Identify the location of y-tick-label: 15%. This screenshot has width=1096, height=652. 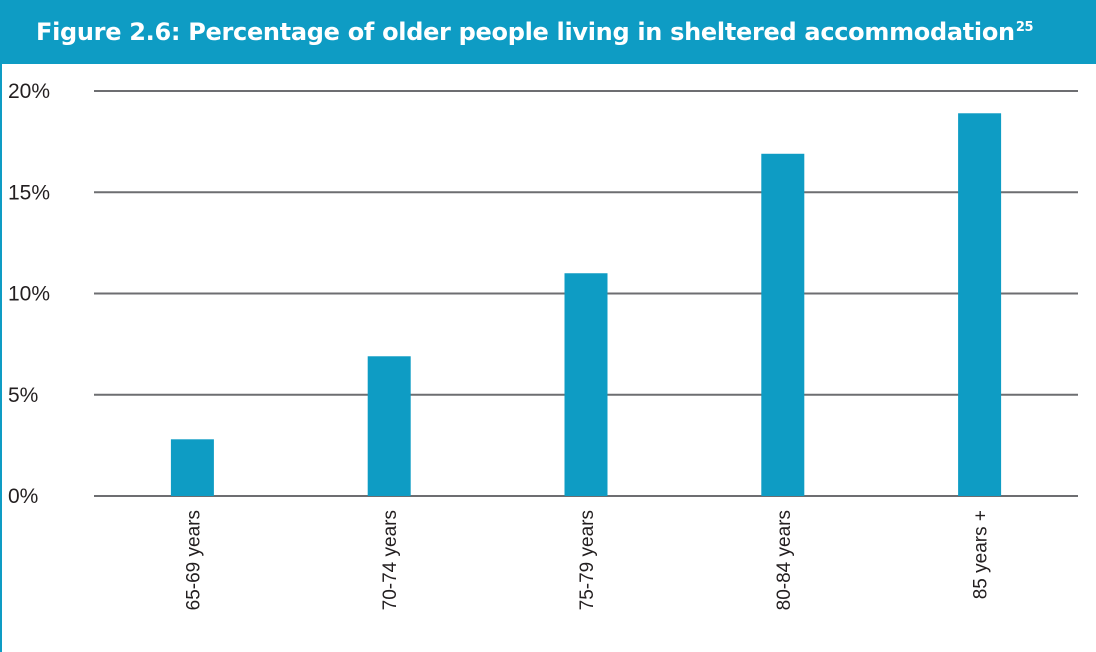
(29, 192).